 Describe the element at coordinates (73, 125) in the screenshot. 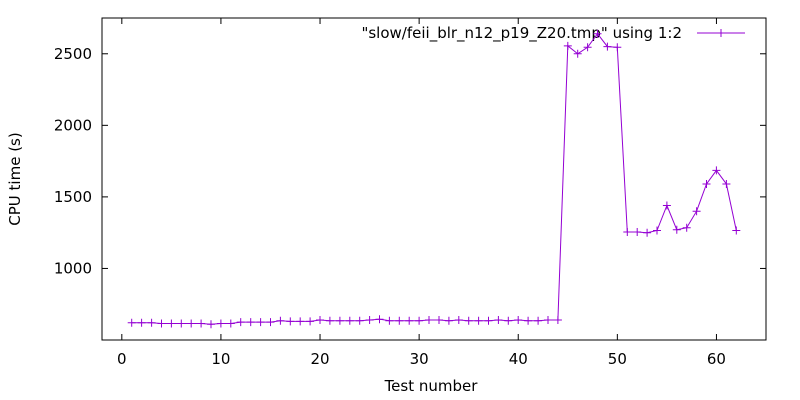

I see `y-tick-label: 2000` at that location.